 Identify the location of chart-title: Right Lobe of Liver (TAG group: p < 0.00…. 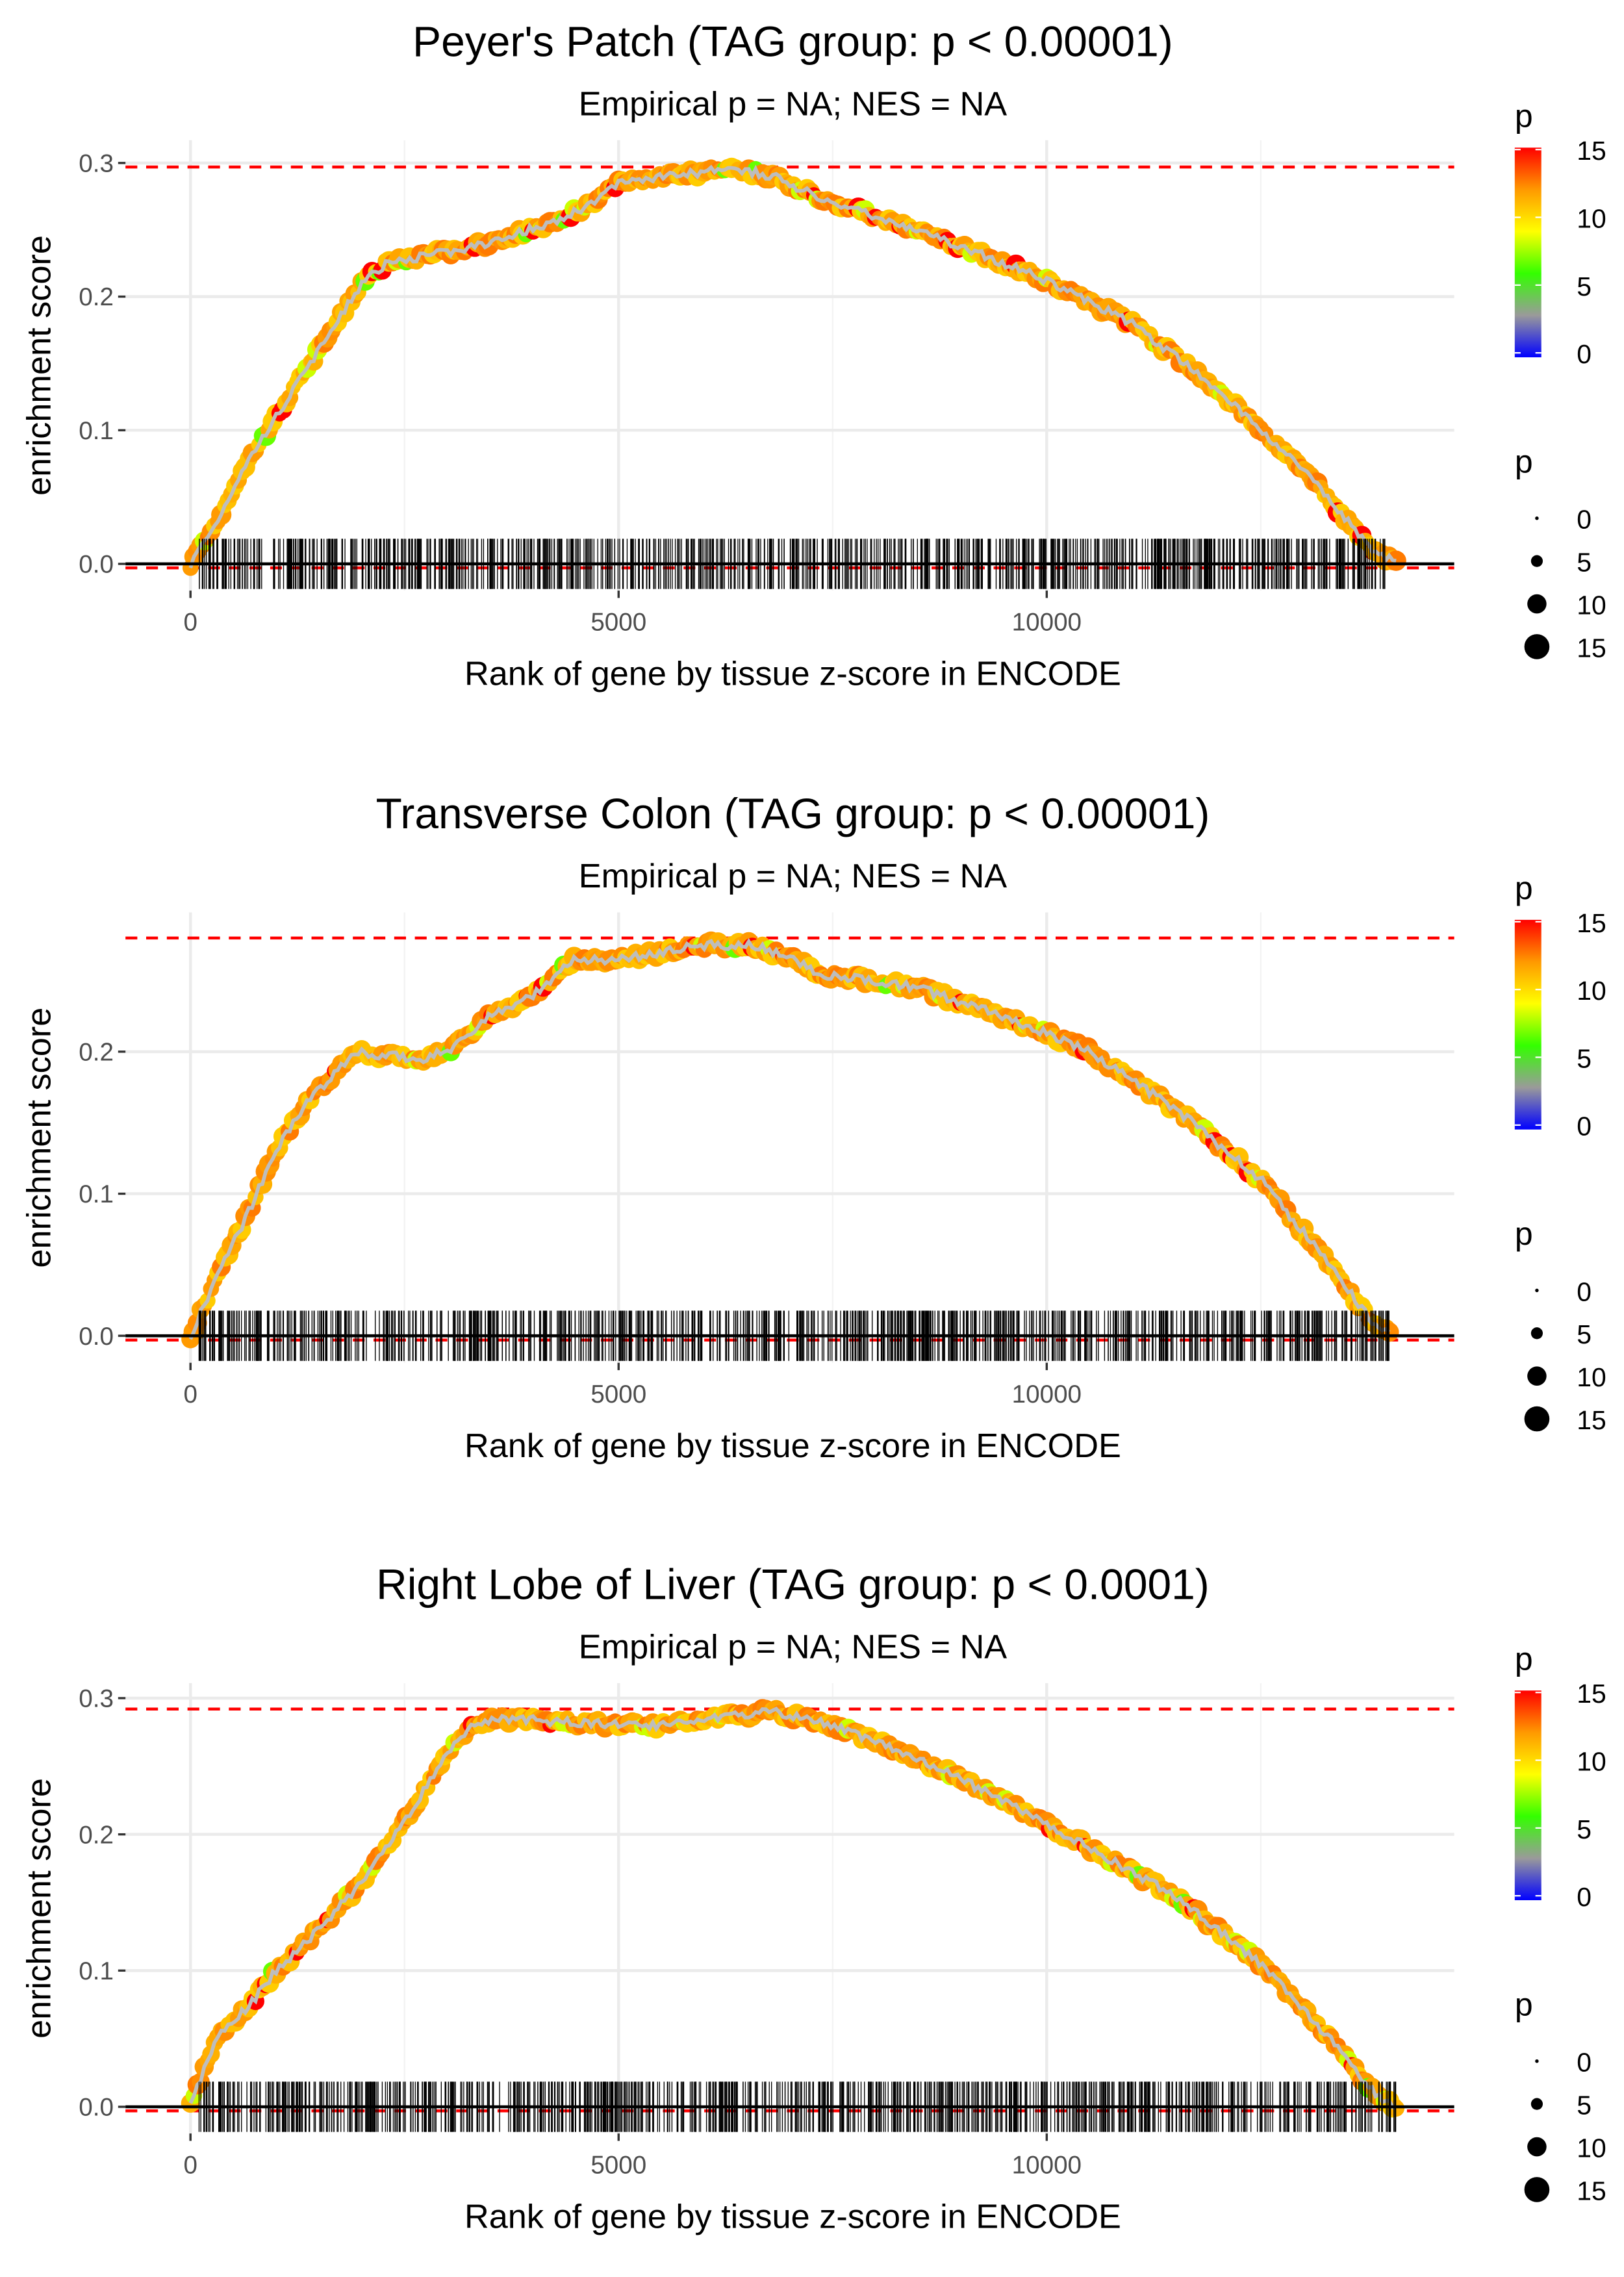
(793, 1584).